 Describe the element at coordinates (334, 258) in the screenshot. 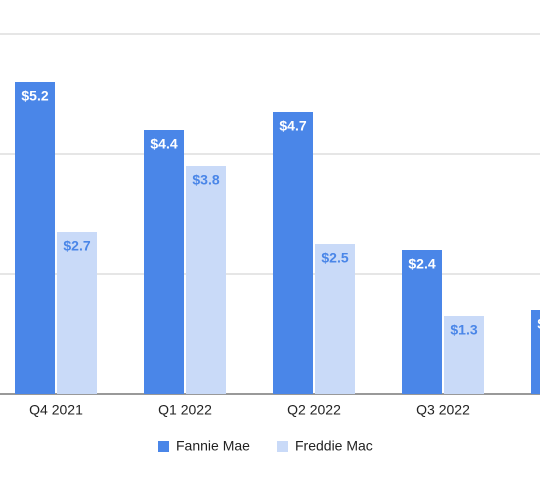

I see `value-label: $2.5` at that location.